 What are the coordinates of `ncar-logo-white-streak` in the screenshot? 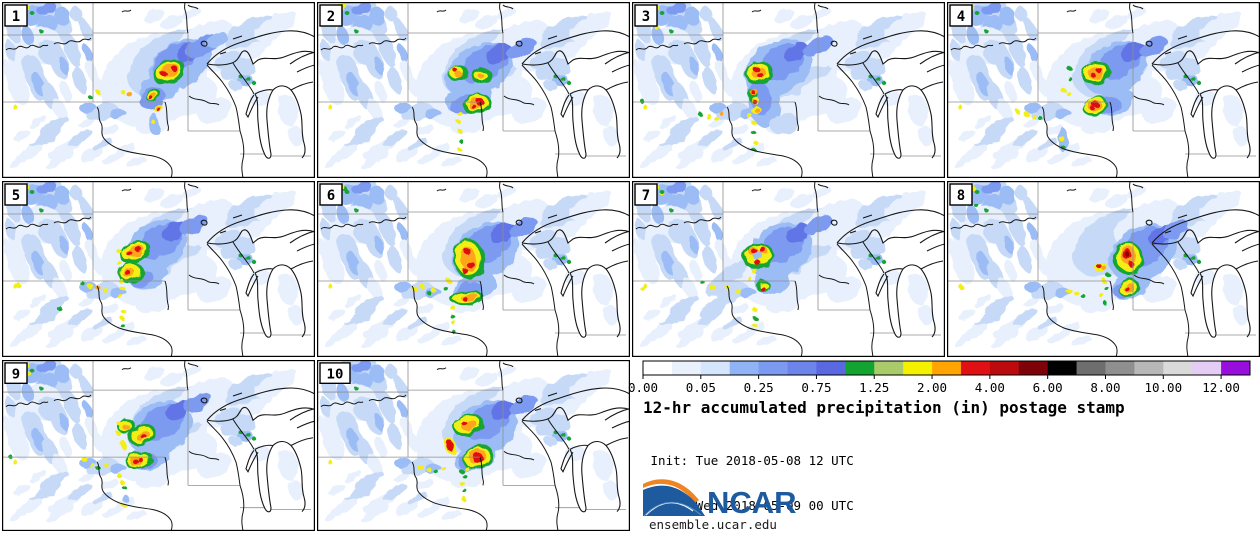 It's located at (669, 509).